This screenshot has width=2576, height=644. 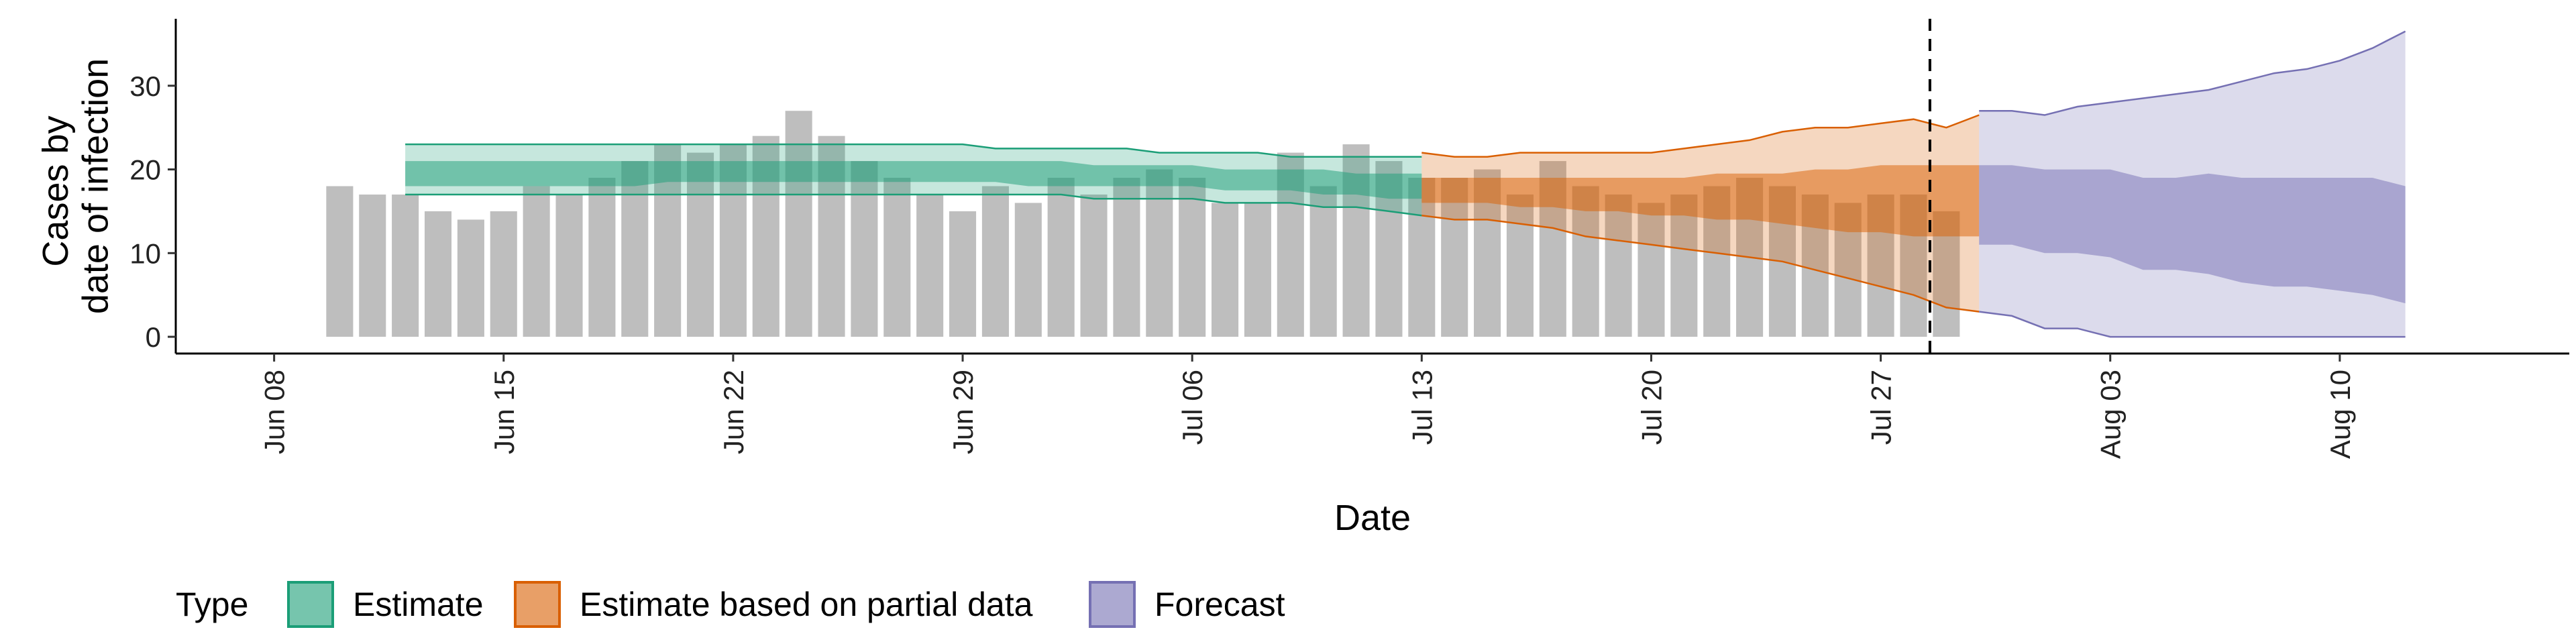 I want to click on legend-item-label: Estimate based on partial data, so click(x=806, y=604).